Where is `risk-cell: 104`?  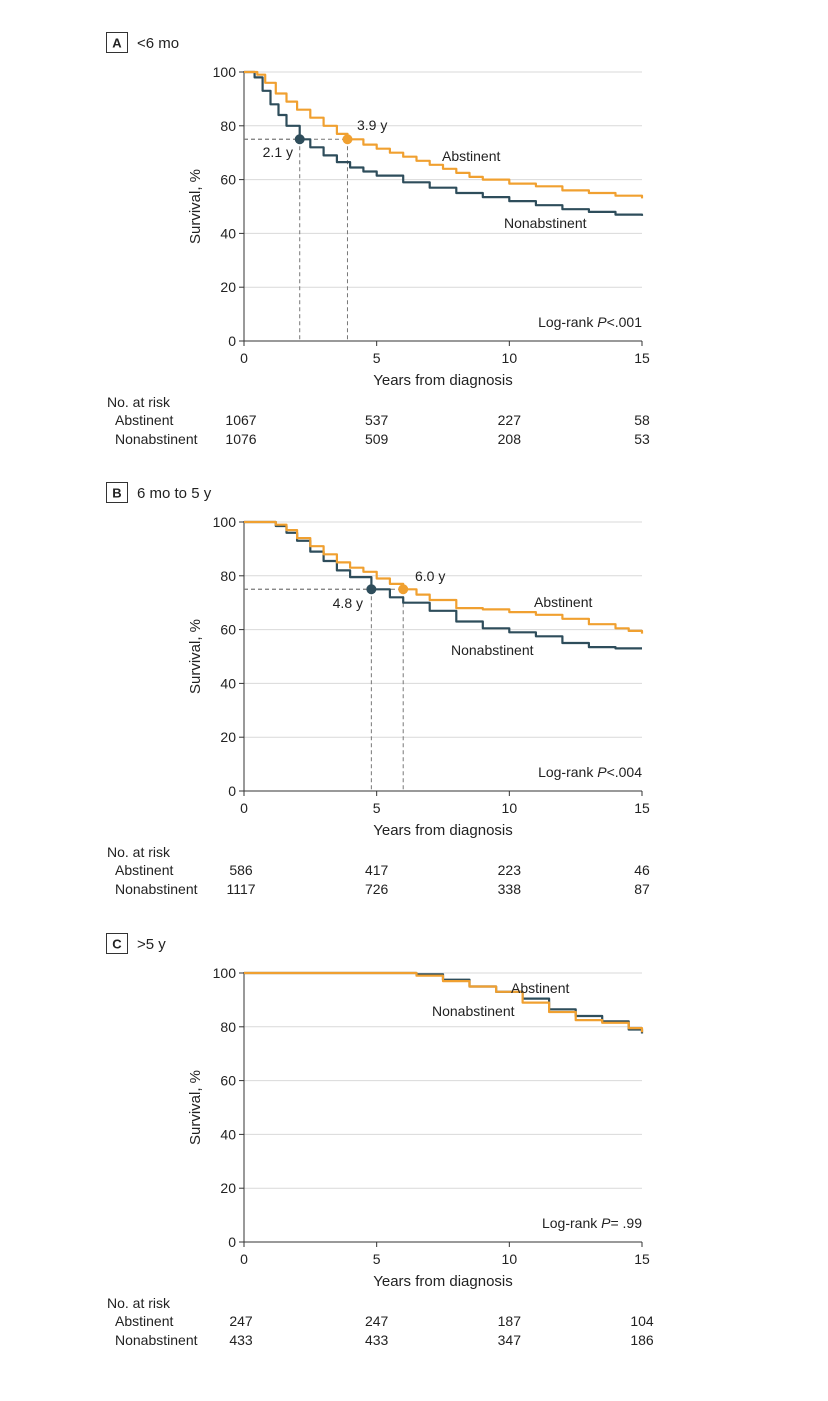
risk-cell: 104 is located at coordinates (642, 1321).